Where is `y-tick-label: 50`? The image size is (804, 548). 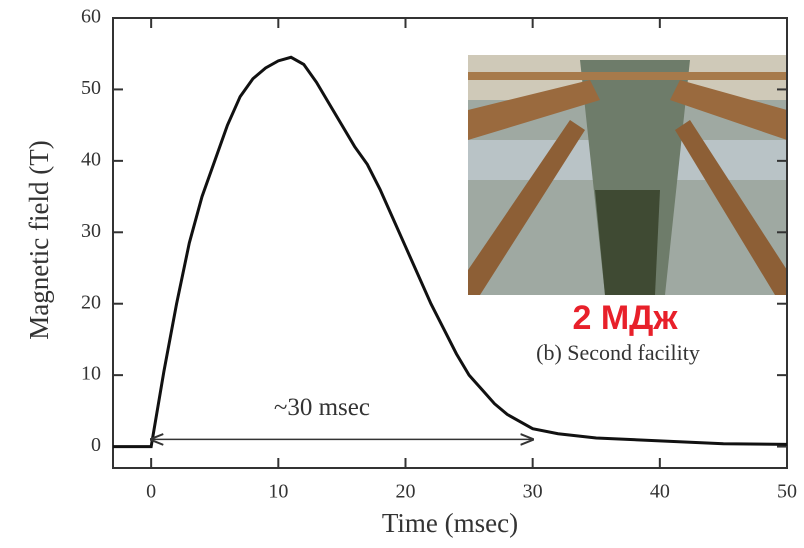 y-tick-label: 50 is located at coordinates (91, 88).